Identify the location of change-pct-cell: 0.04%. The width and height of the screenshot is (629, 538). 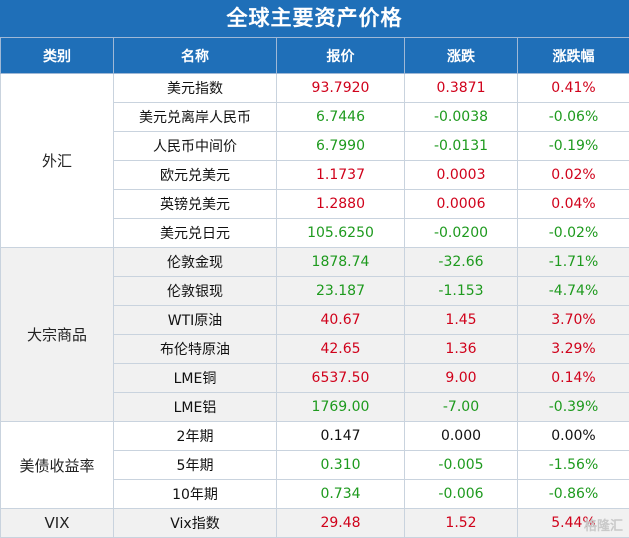
(573, 204).